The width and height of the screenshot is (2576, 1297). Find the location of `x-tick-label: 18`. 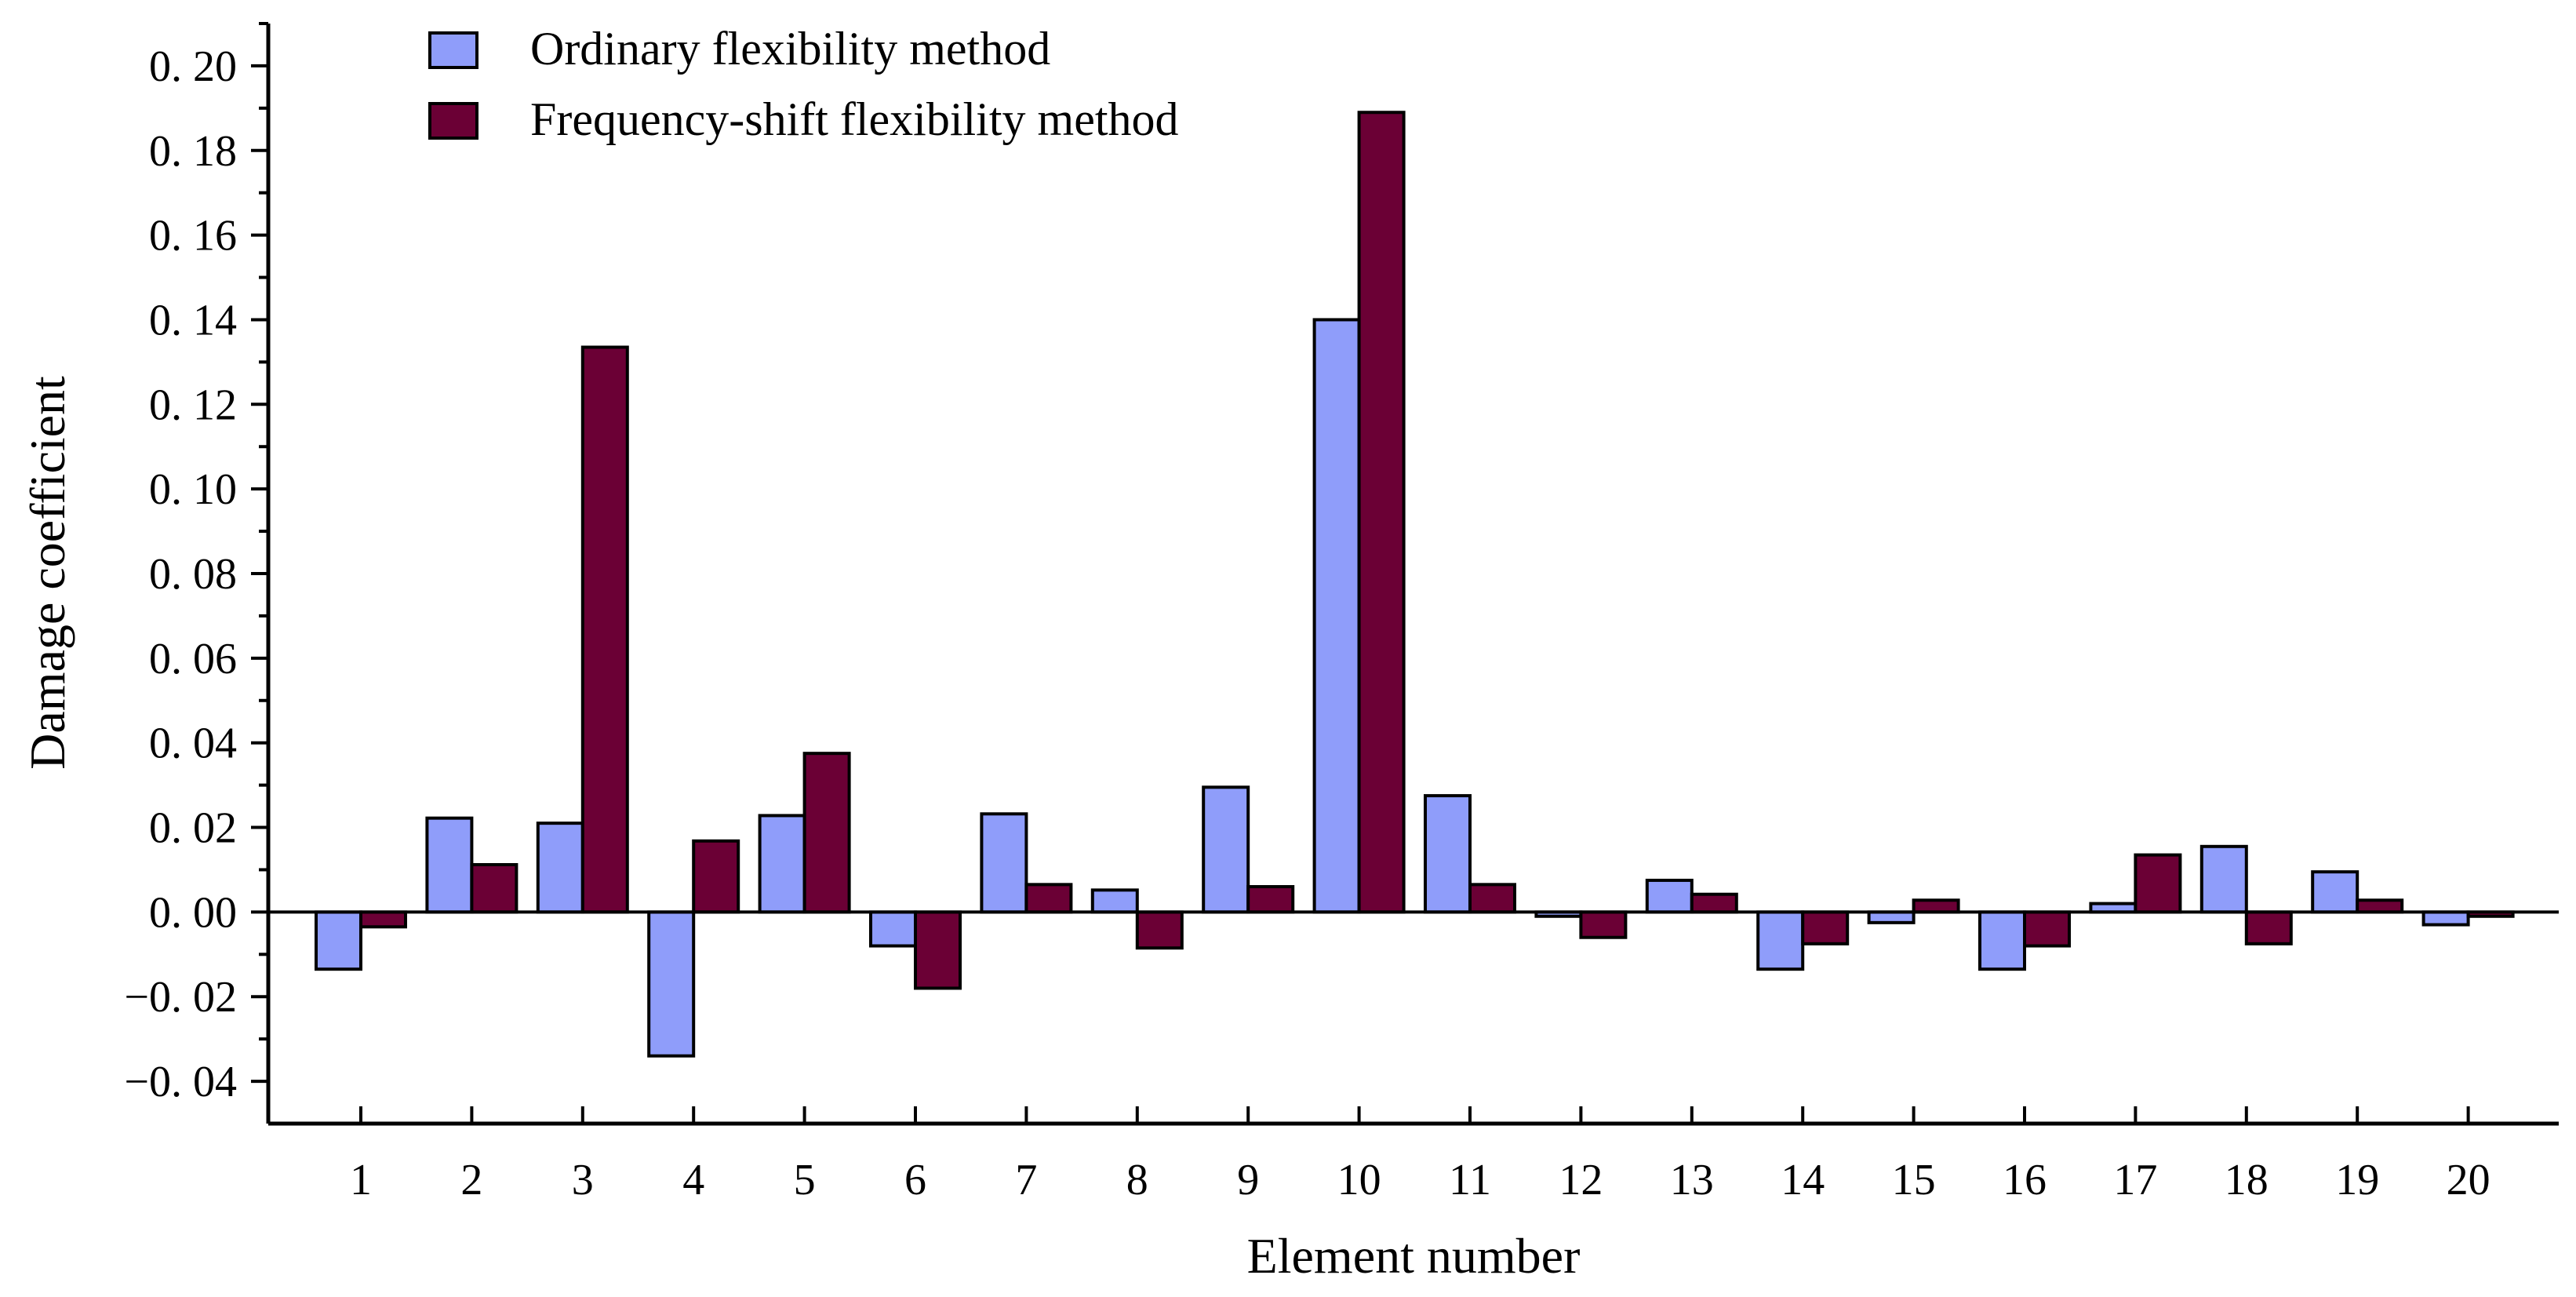

x-tick-label: 18 is located at coordinates (2247, 1180).